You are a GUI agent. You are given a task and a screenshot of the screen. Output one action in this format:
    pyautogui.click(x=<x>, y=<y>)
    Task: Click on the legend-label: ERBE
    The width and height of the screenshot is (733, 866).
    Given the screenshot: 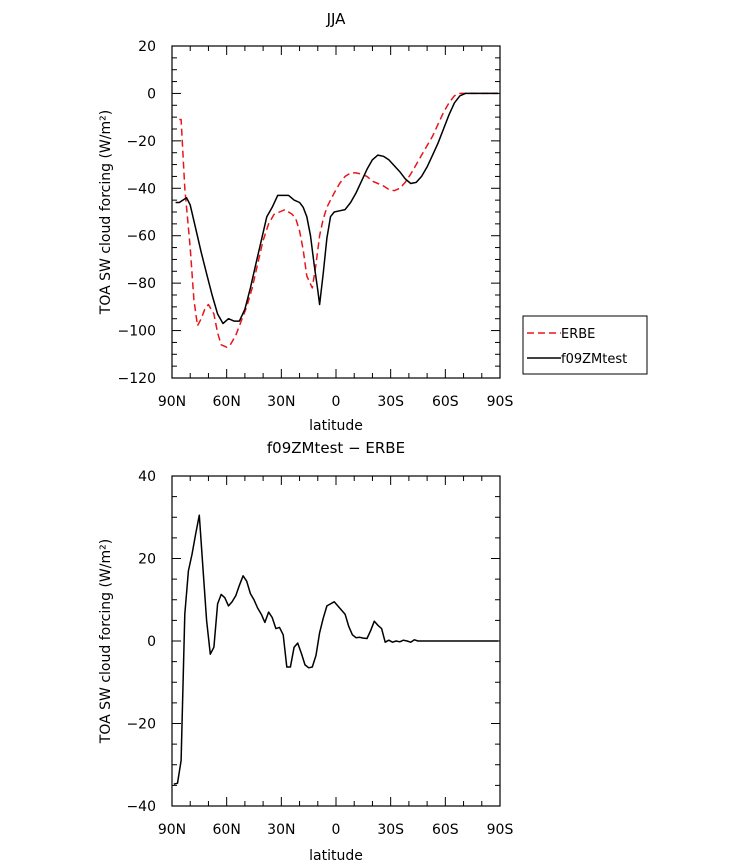 What is the action you would take?
    pyautogui.click(x=578, y=334)
    